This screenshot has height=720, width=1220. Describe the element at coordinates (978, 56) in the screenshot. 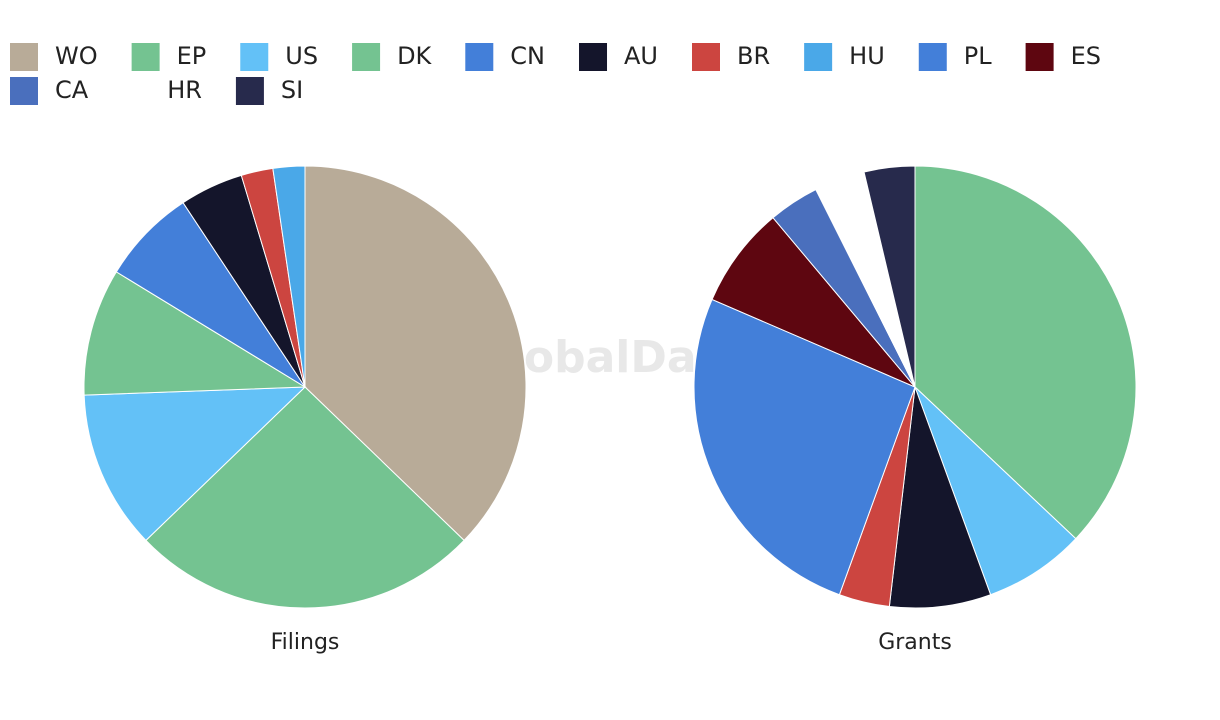

I see `legend-label: PL` at that location.